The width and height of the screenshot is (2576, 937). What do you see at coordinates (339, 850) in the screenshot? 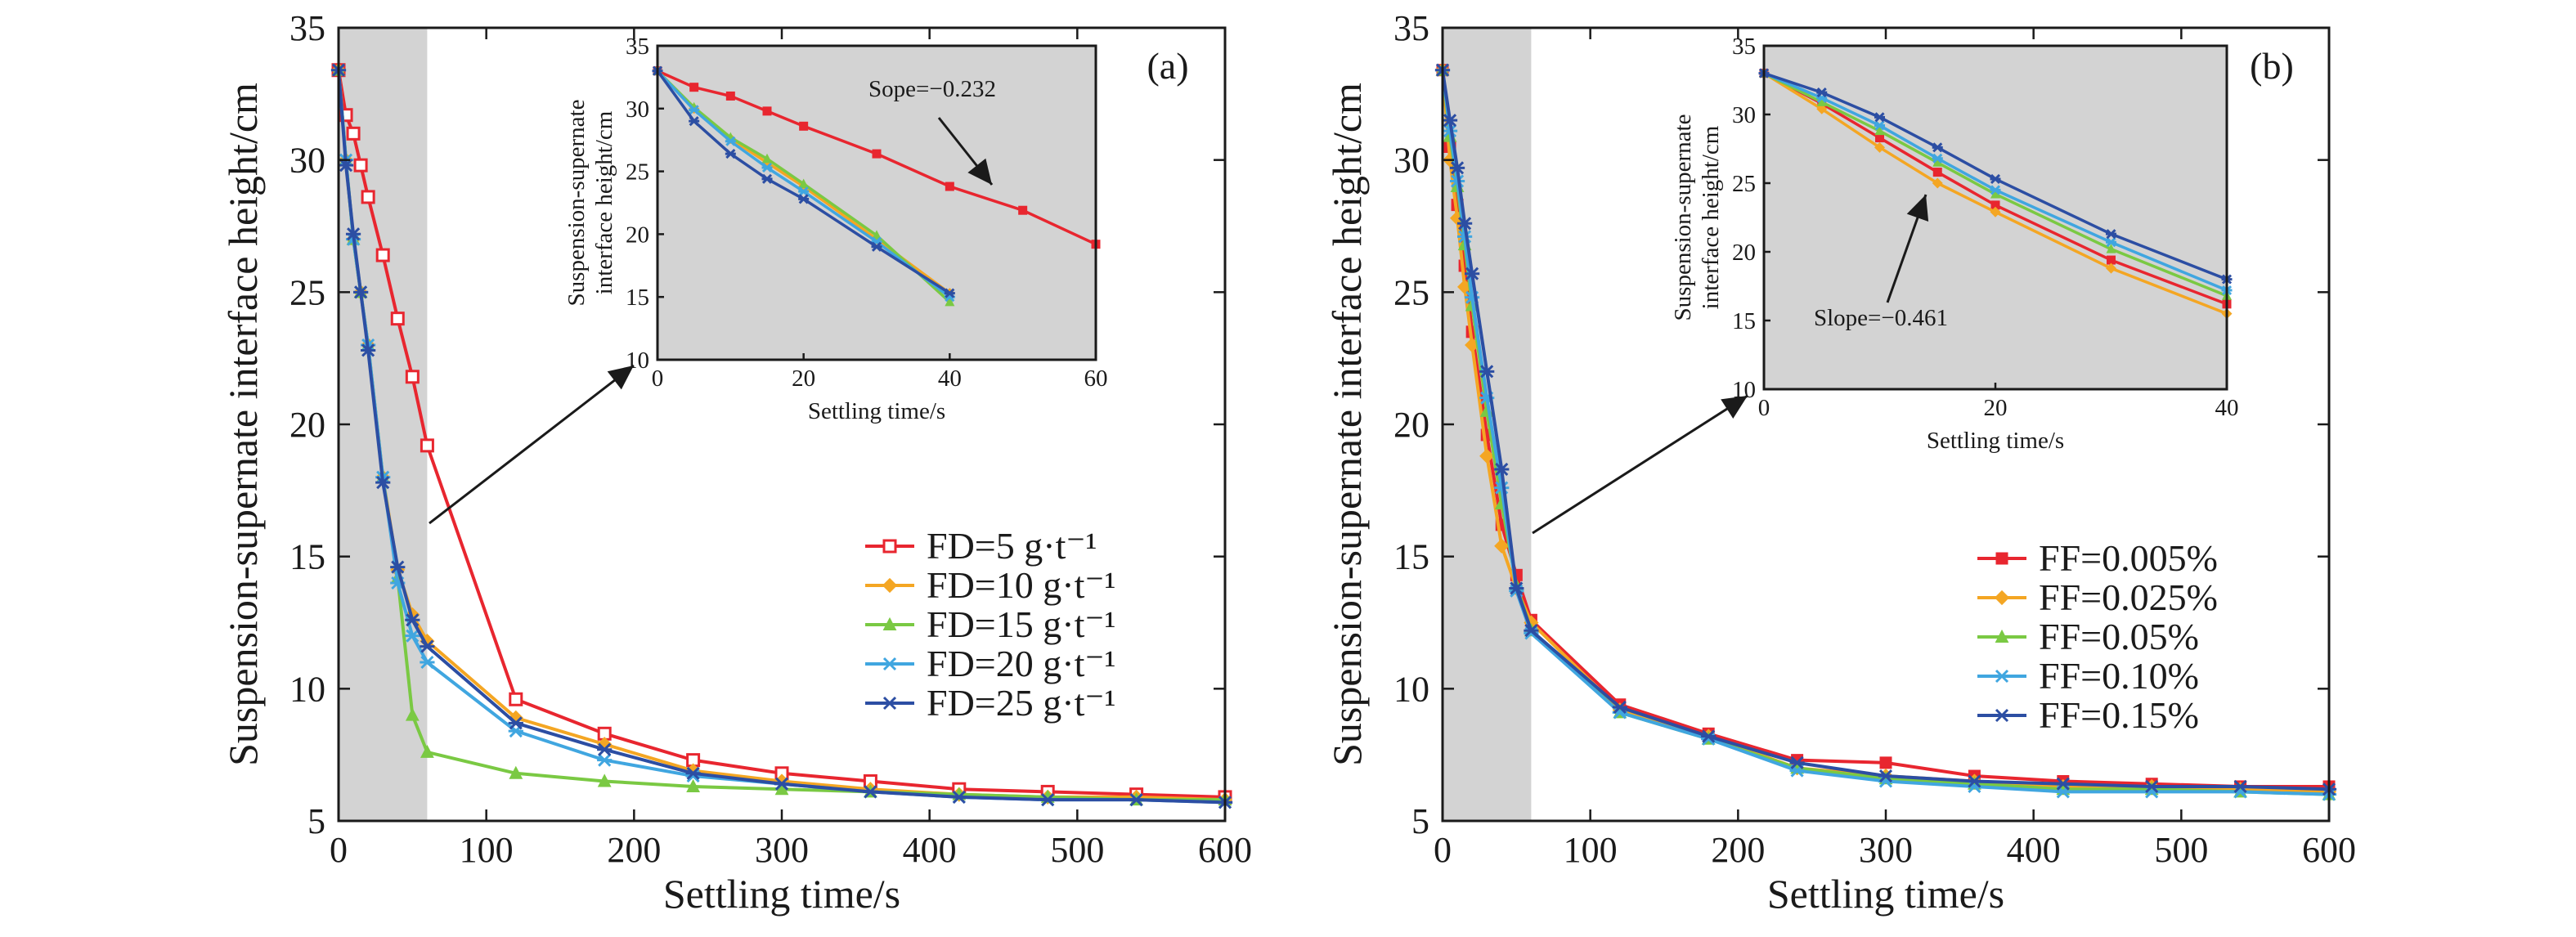
I see `x-tick-label: 0` at bounding box center [339, 850].